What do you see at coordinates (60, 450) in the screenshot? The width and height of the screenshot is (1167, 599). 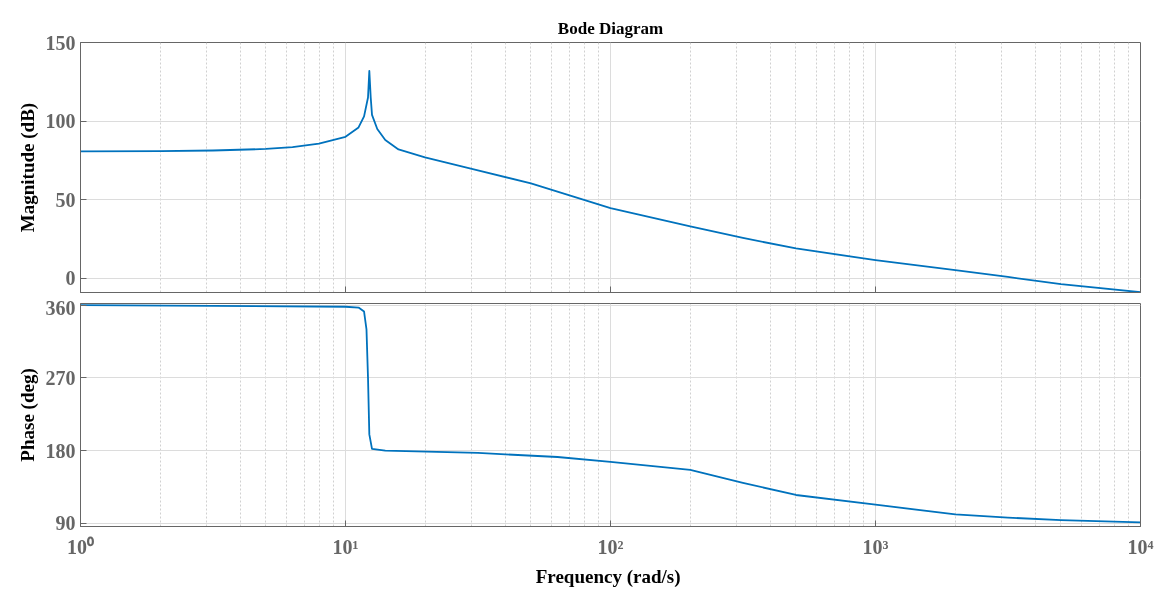 I see `y-tick-label: 180` at bounding box center [60, 450].